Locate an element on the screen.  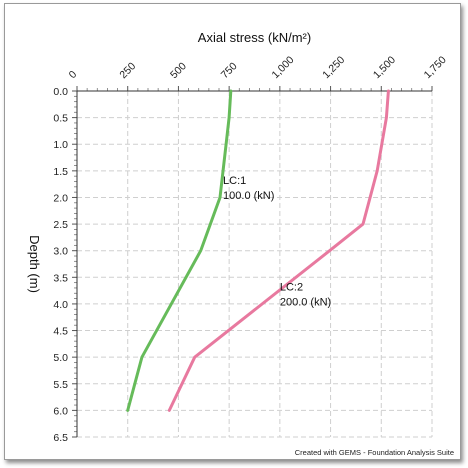
x-axis-title: Axial stress (kN/m²) is located at coordinates (254, 37).